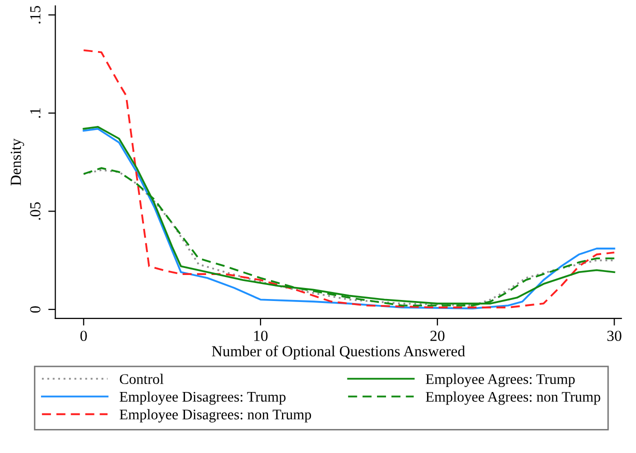 Image resolution: width=636 pixels, height=453 pixels. Describe the element at coordinates (261, 336) in the screenshot. I see `x-tick-label: 10` at that location.